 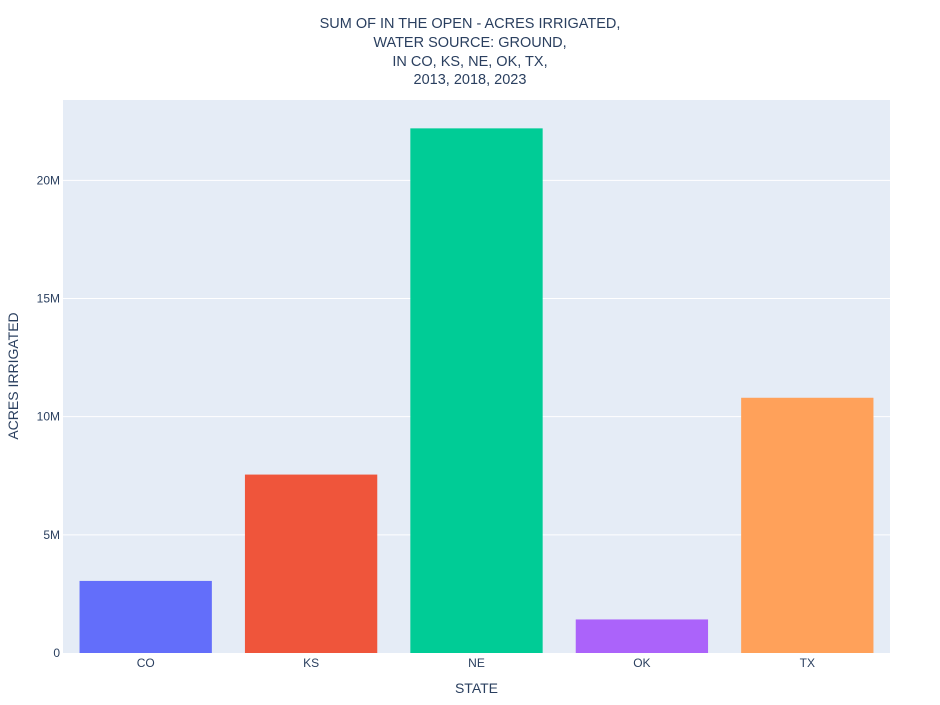 I want to click on y-tick-label: 20M, so click(x=48, y=180).